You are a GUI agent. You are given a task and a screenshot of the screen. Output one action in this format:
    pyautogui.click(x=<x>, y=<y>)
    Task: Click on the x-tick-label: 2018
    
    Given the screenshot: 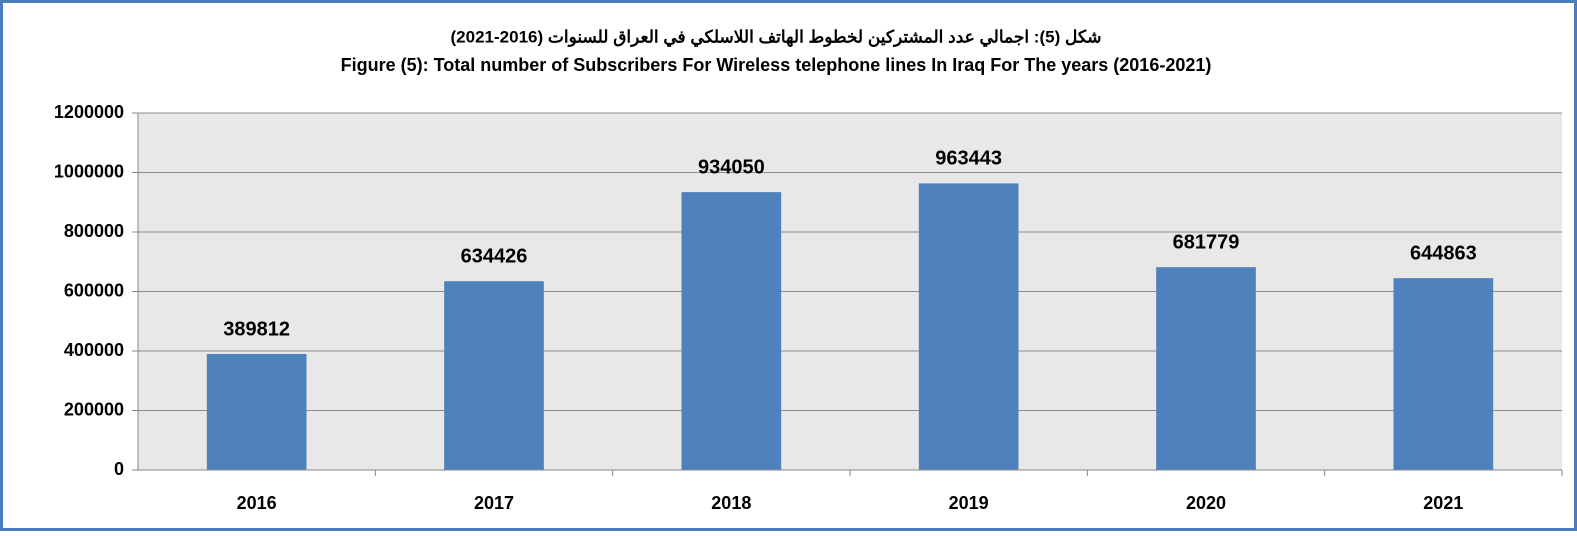 What is the action you would take?
    pyautogui.click(x=731, y=503)
    